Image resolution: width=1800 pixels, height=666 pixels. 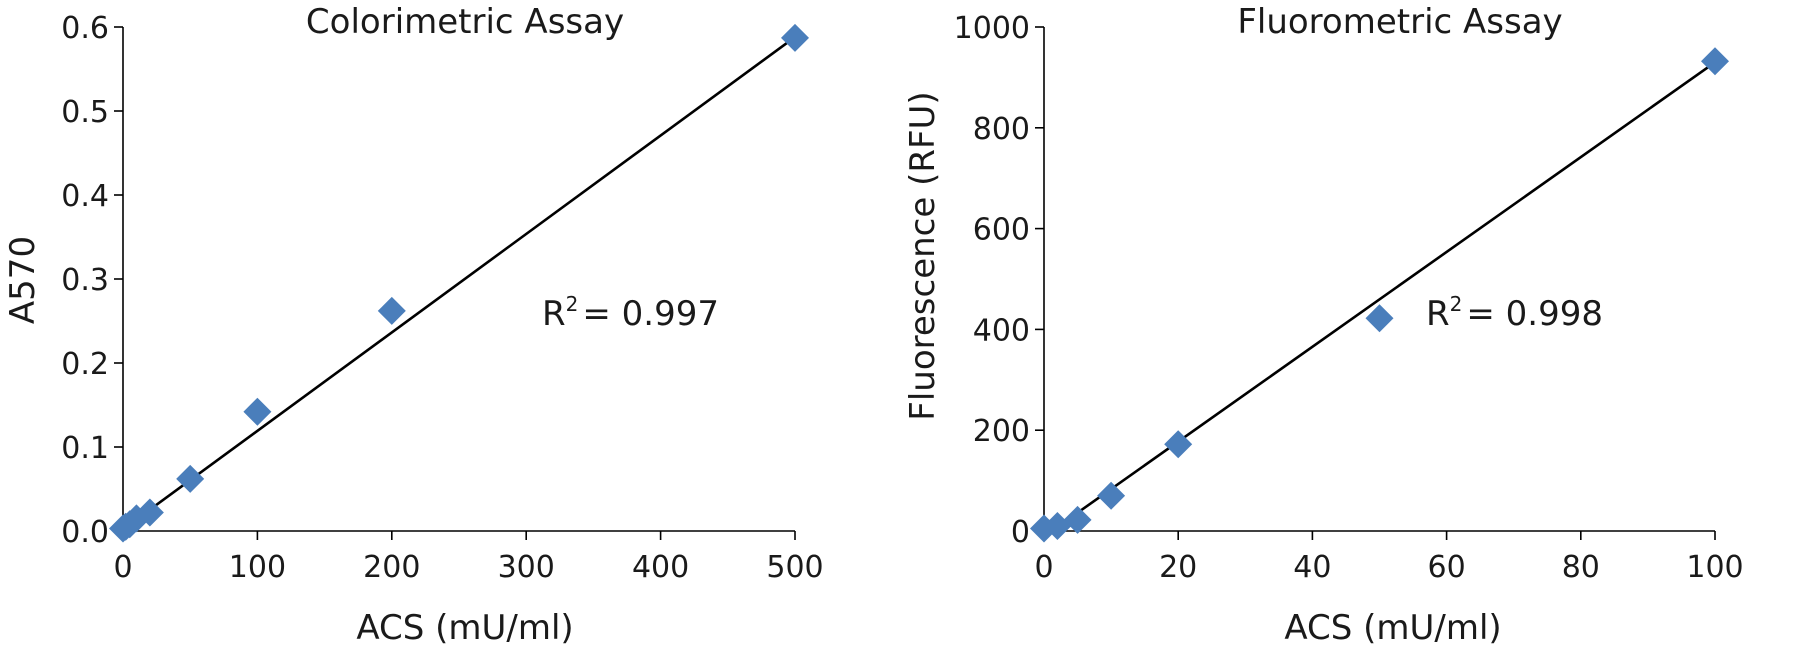 I want to click on r-squared-value: = 0.997, so click(x=650, y=314).